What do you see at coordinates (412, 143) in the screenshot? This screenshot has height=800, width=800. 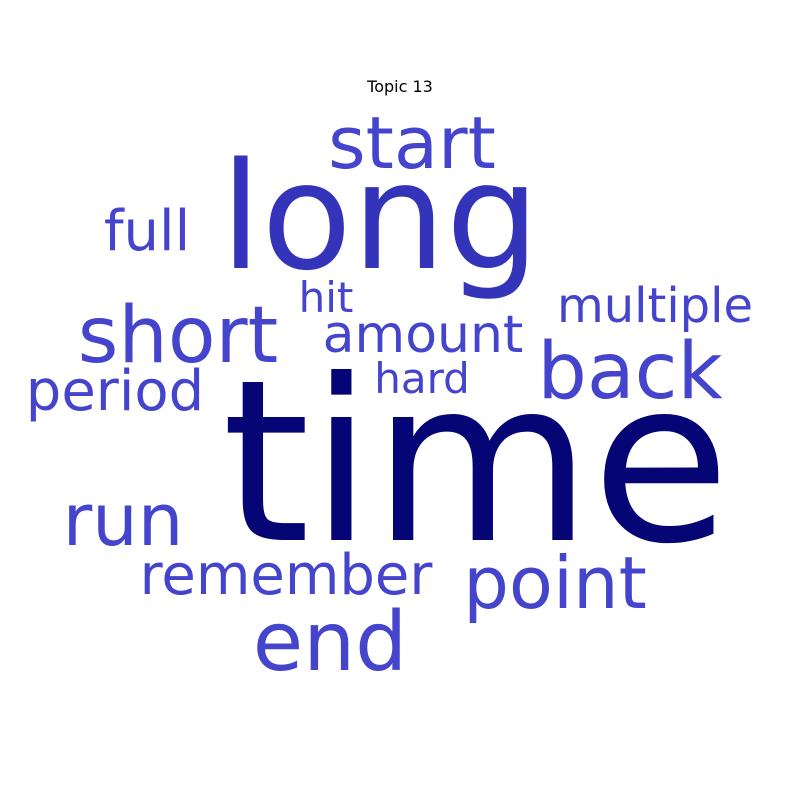 I see `word-start: start` at bounding box center [412, 143].